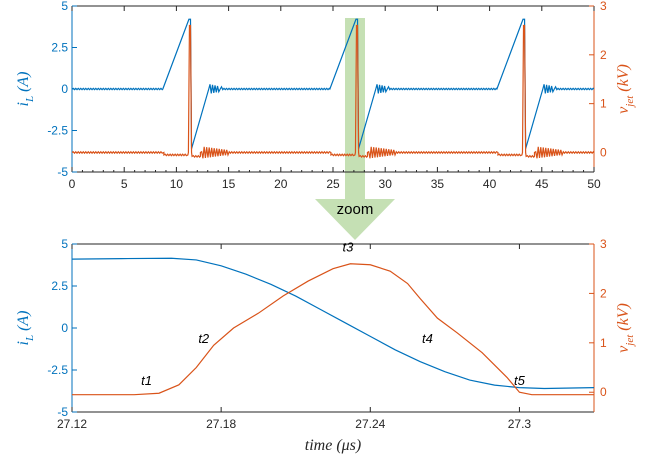 The image size is (660, 463). I want to click on annotation-t2: t2, so click(204, 338).